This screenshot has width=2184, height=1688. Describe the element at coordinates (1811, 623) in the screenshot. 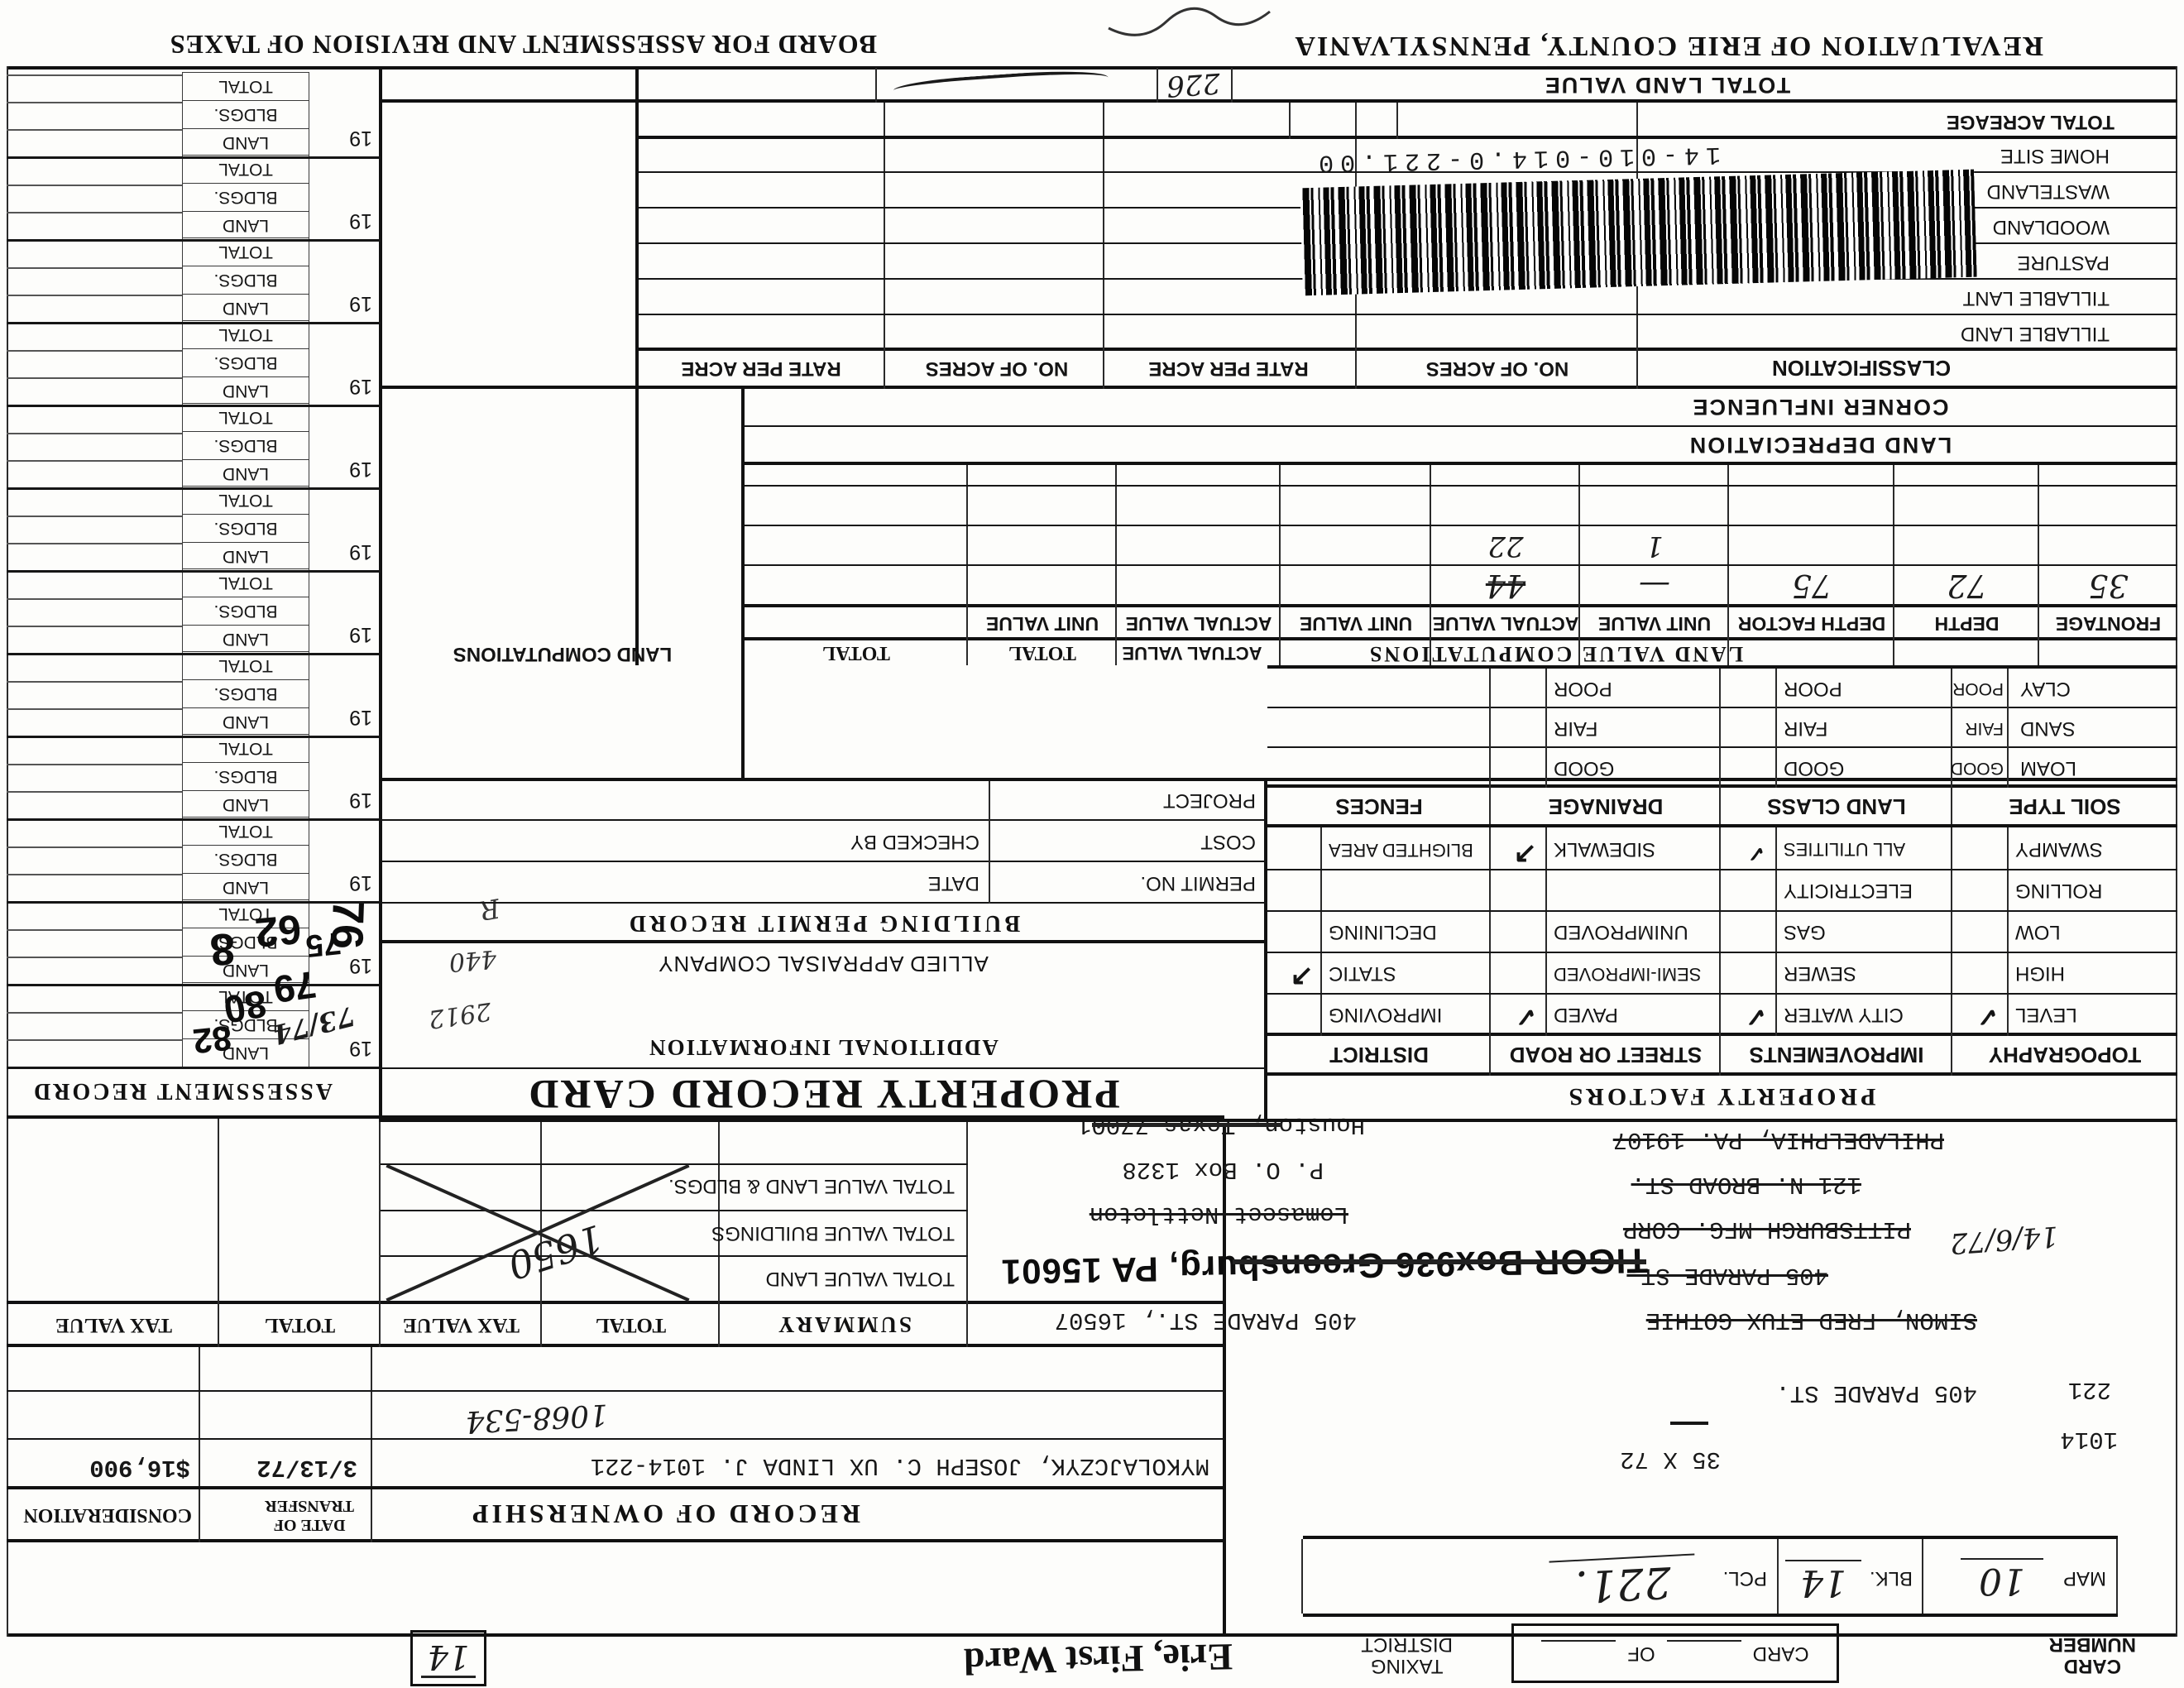

I see `depth-factor-header: DEPTH FACTOR` at that location.